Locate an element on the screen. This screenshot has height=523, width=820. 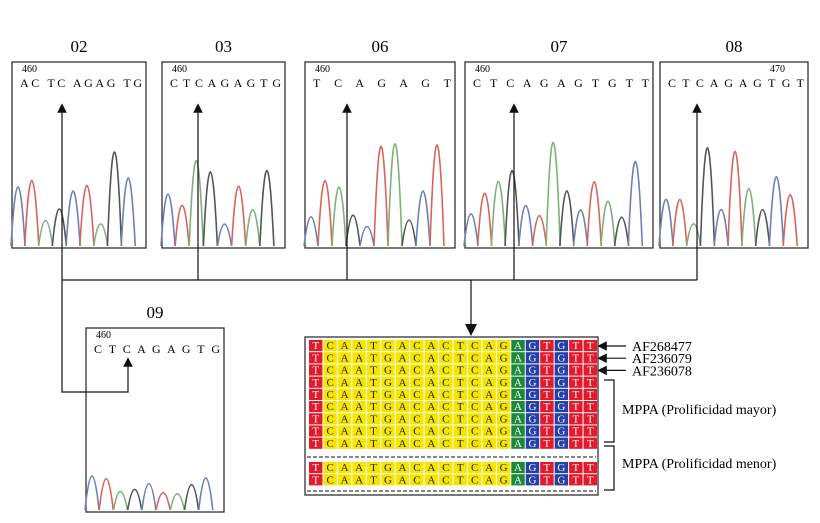
accession-label: AF236079 is located at coordinates (662, 359).